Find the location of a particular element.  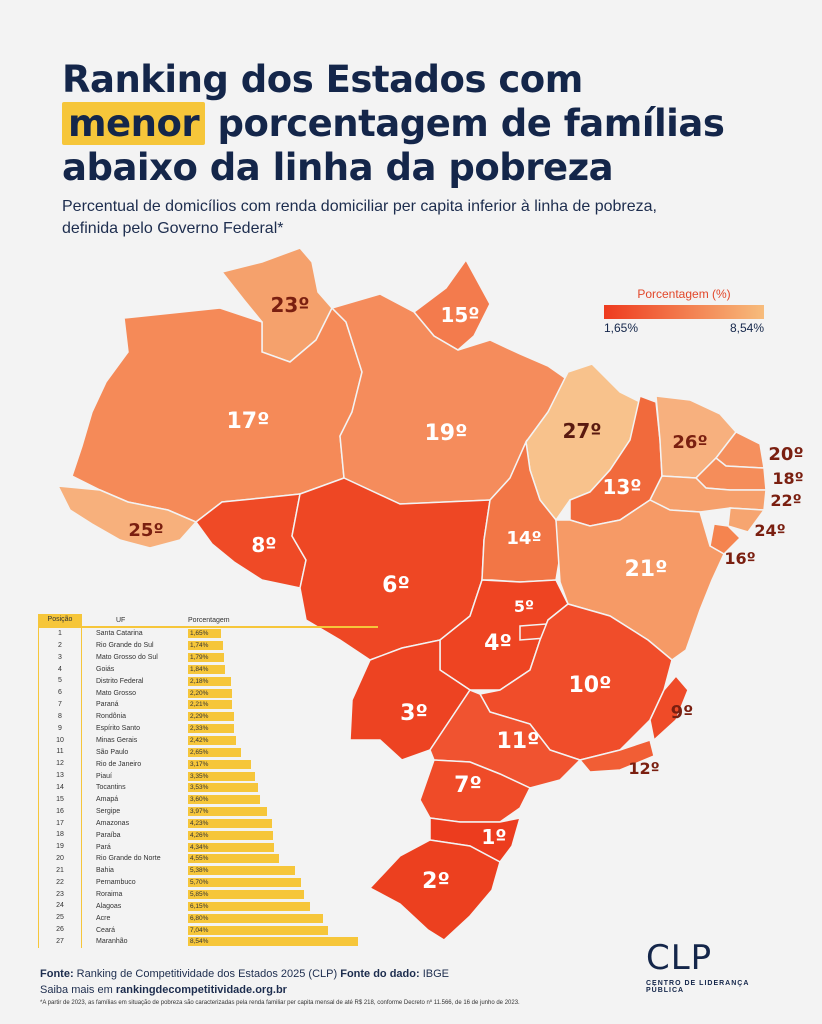

table-header: Posição UF Porcentagem is located at coordinates (208, 621).